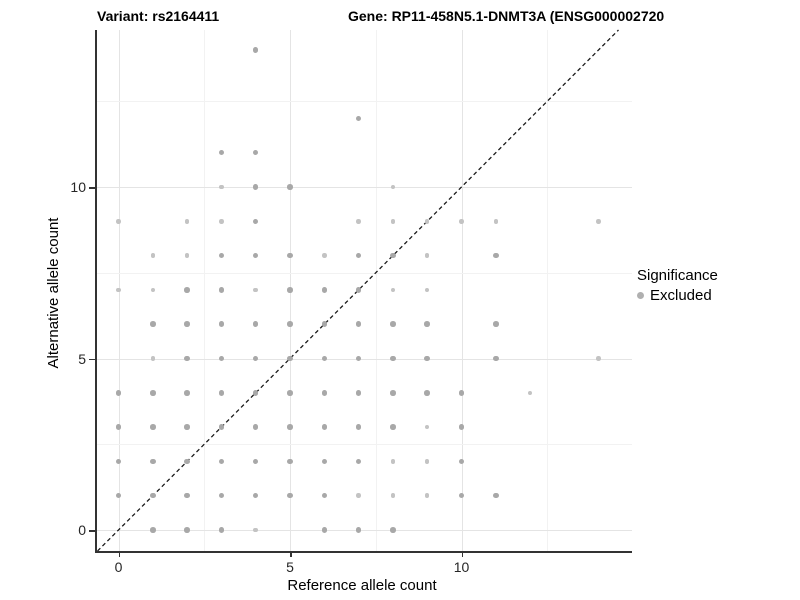  Describe the element at coordinates (82, 530) in the screenshot. I see `y-tick-label: 0` at that location.